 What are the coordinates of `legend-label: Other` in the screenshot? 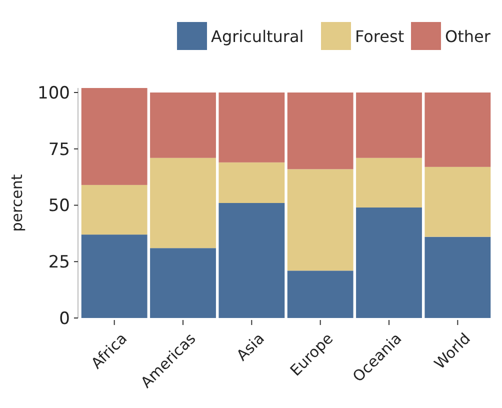 It's located at (468, 36).